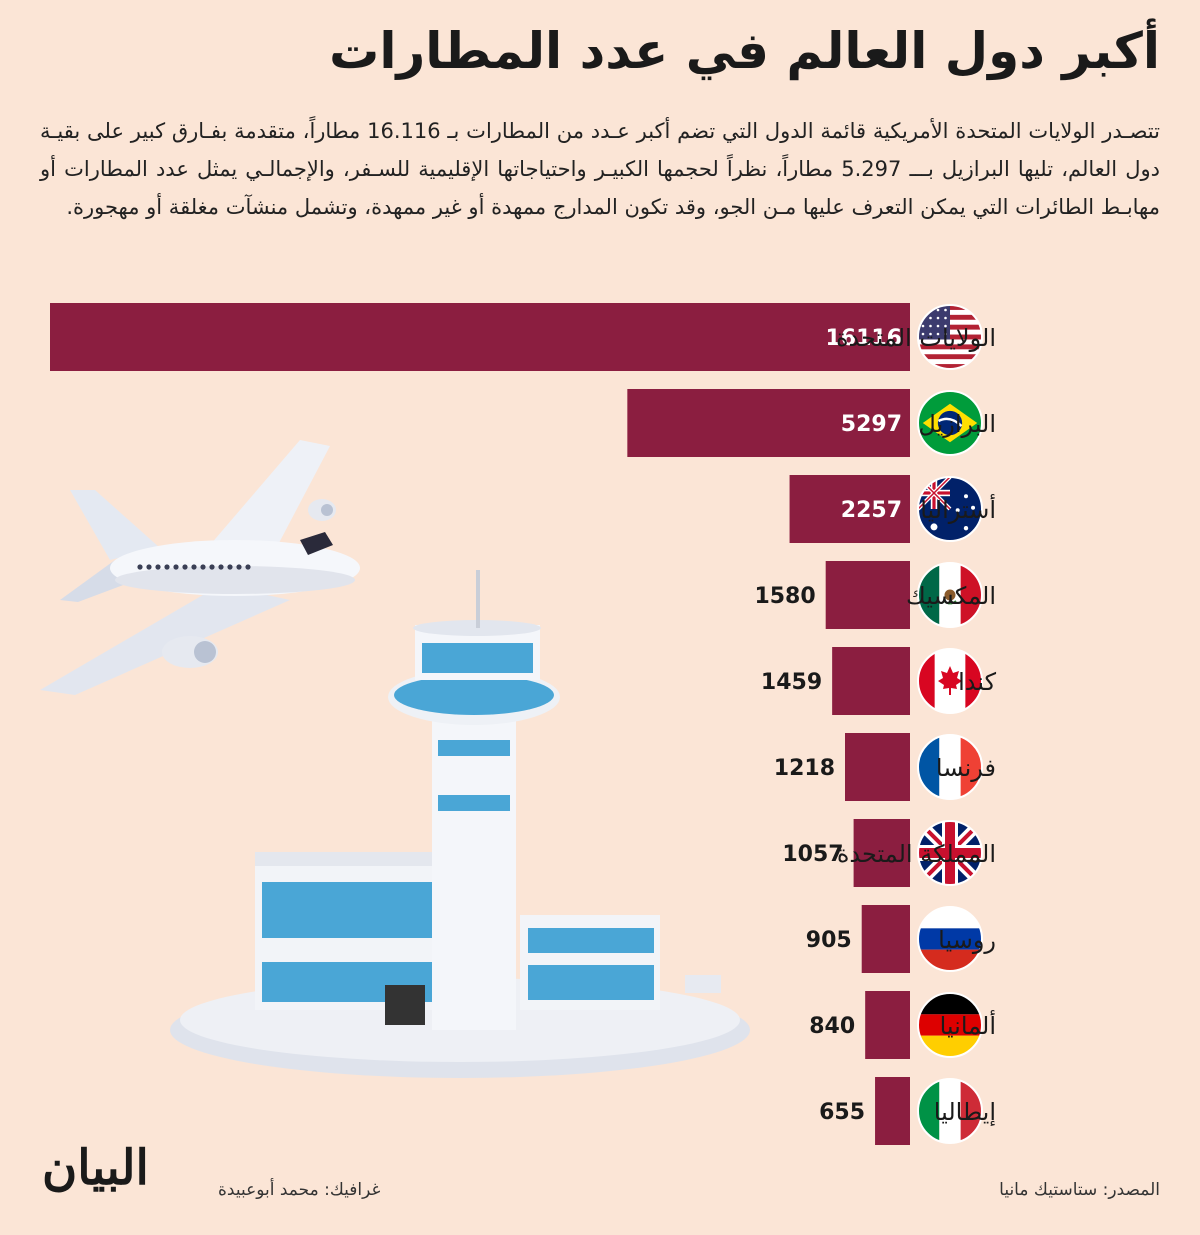 This screenshot has width=1200, height=1235. I want to click on country-label-8: ألمانيا, so click(968, 1025).